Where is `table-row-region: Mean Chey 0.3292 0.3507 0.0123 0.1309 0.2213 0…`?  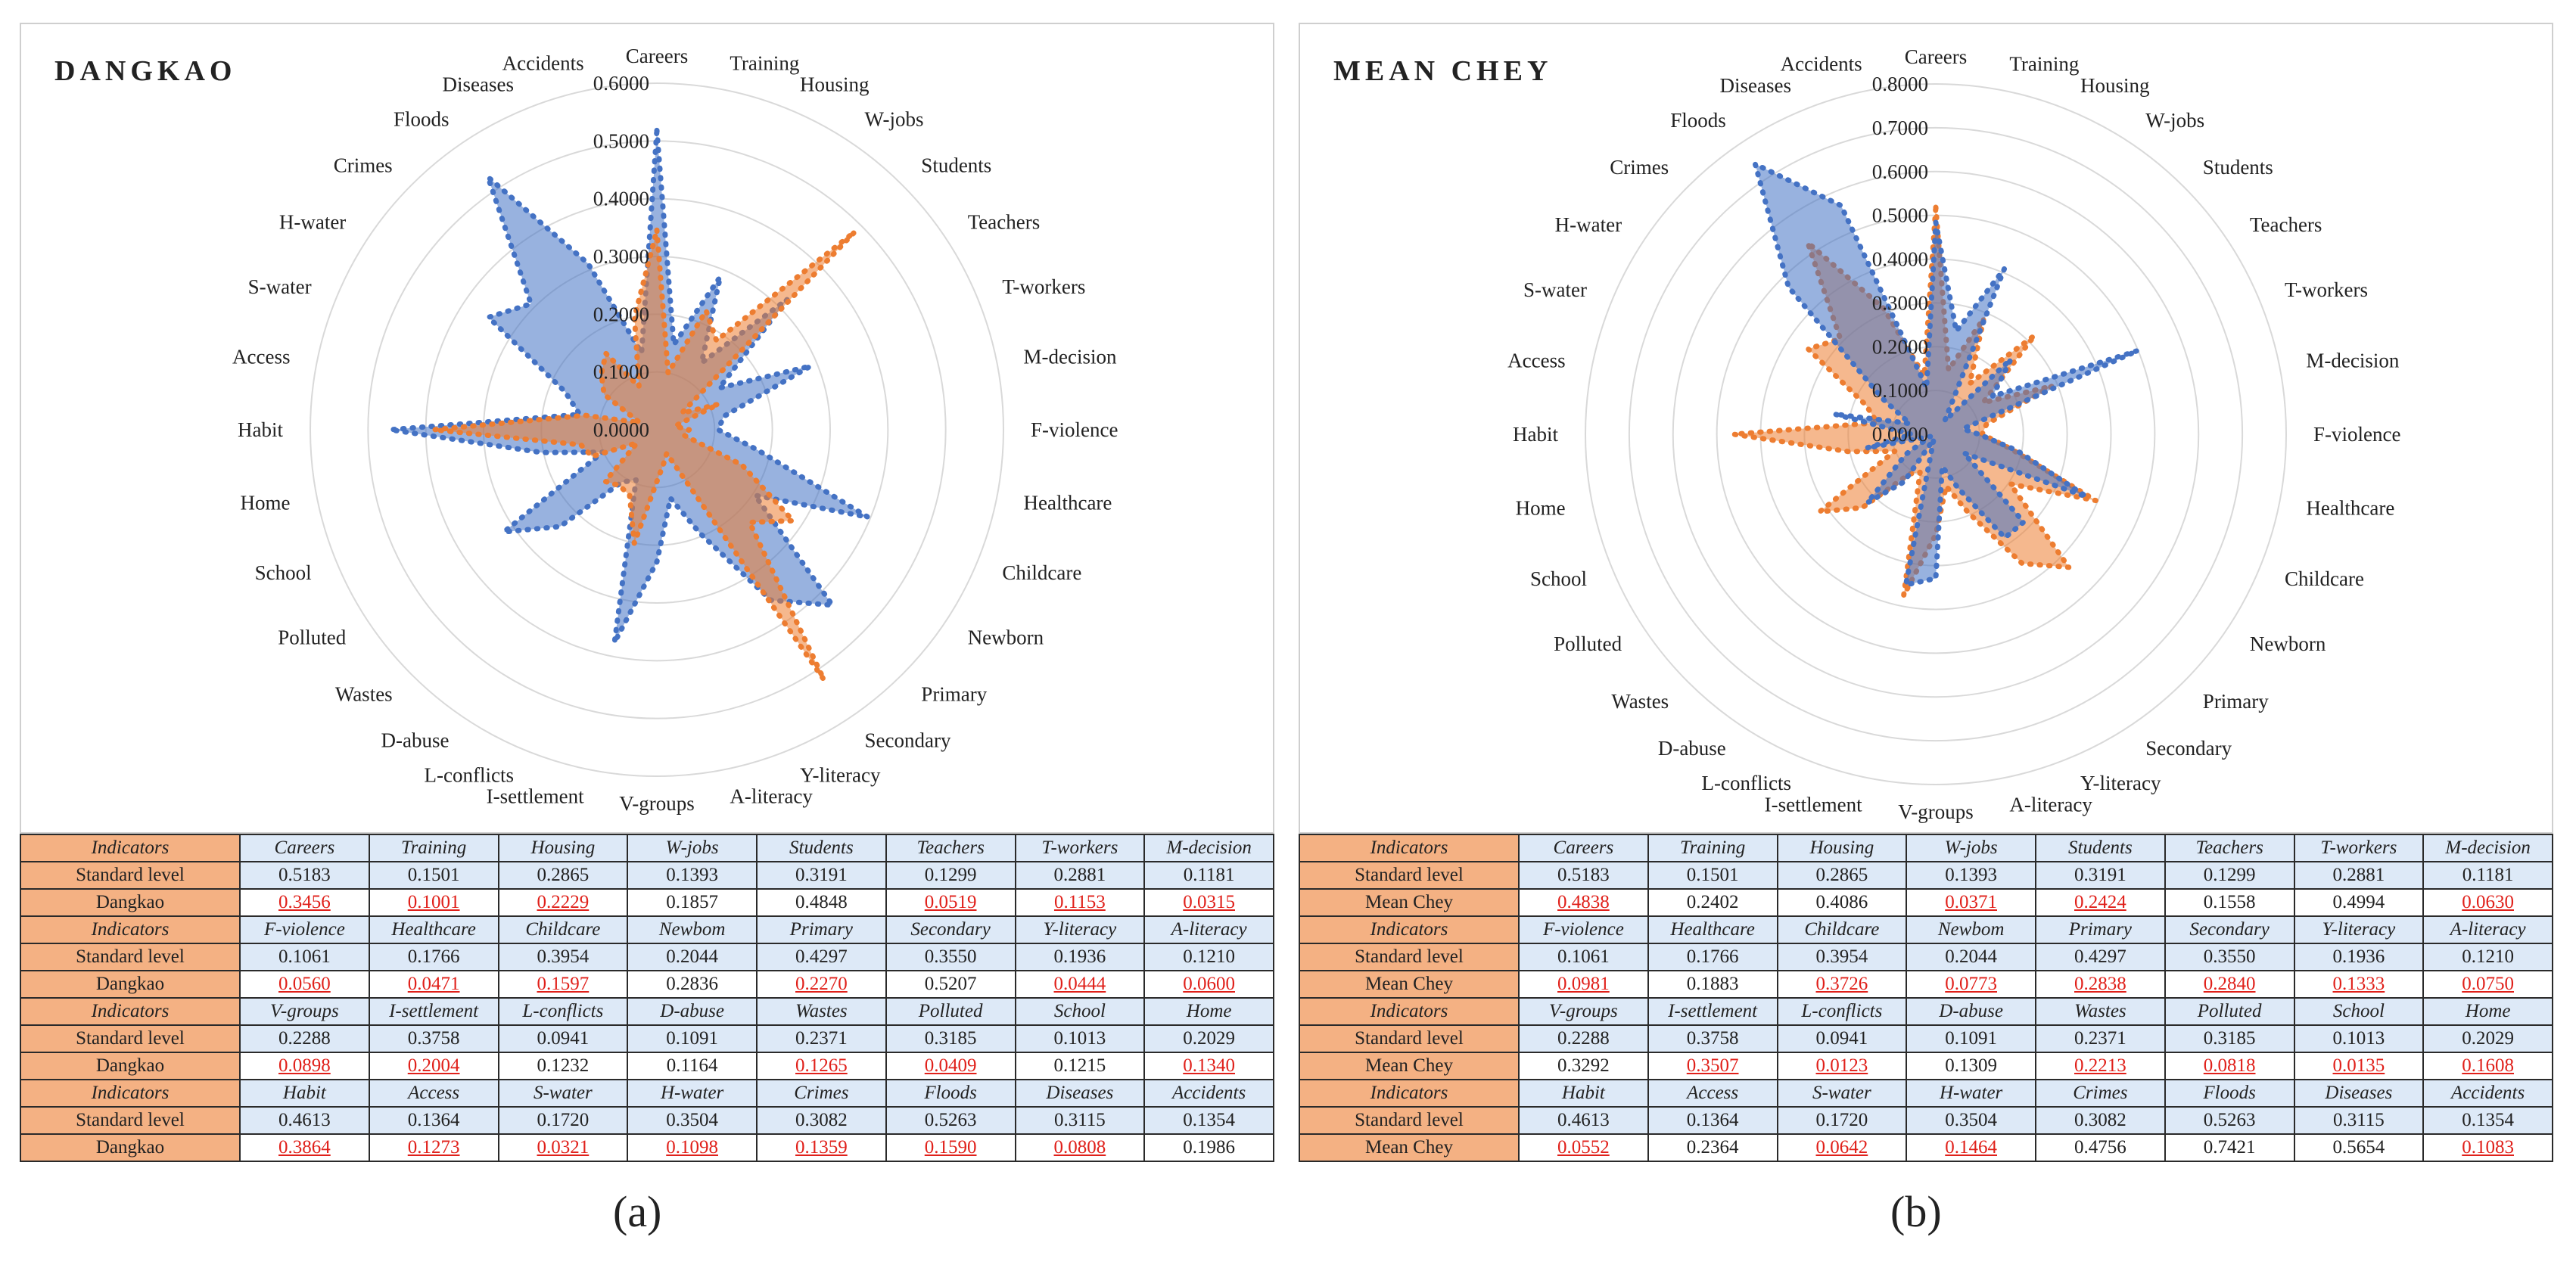 table-row-region: Mean Chey 0.3292 0.3507 0.0123 0.1309 0.2213 0… is located at coordinates (1926, 1066).